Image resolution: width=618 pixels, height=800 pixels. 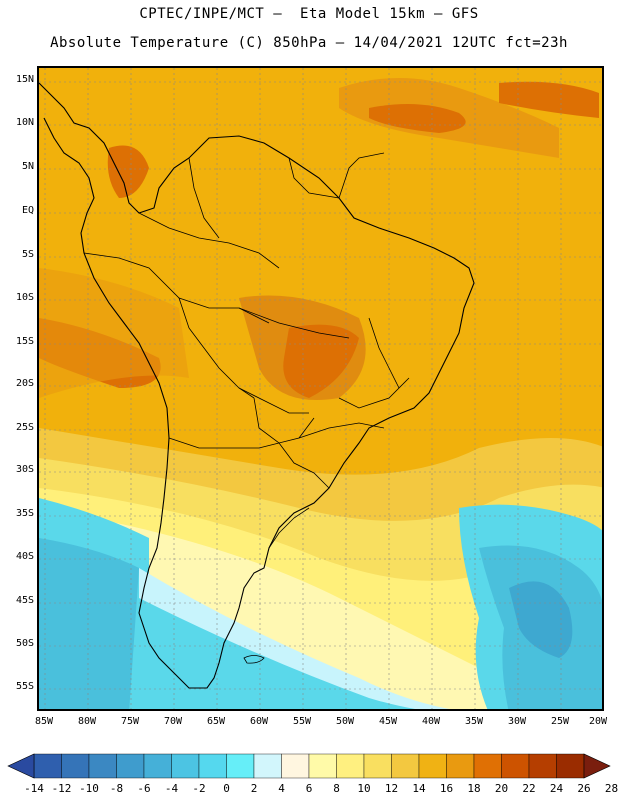 I want to click on lat-label: 5S, so click(x=27, y=254).